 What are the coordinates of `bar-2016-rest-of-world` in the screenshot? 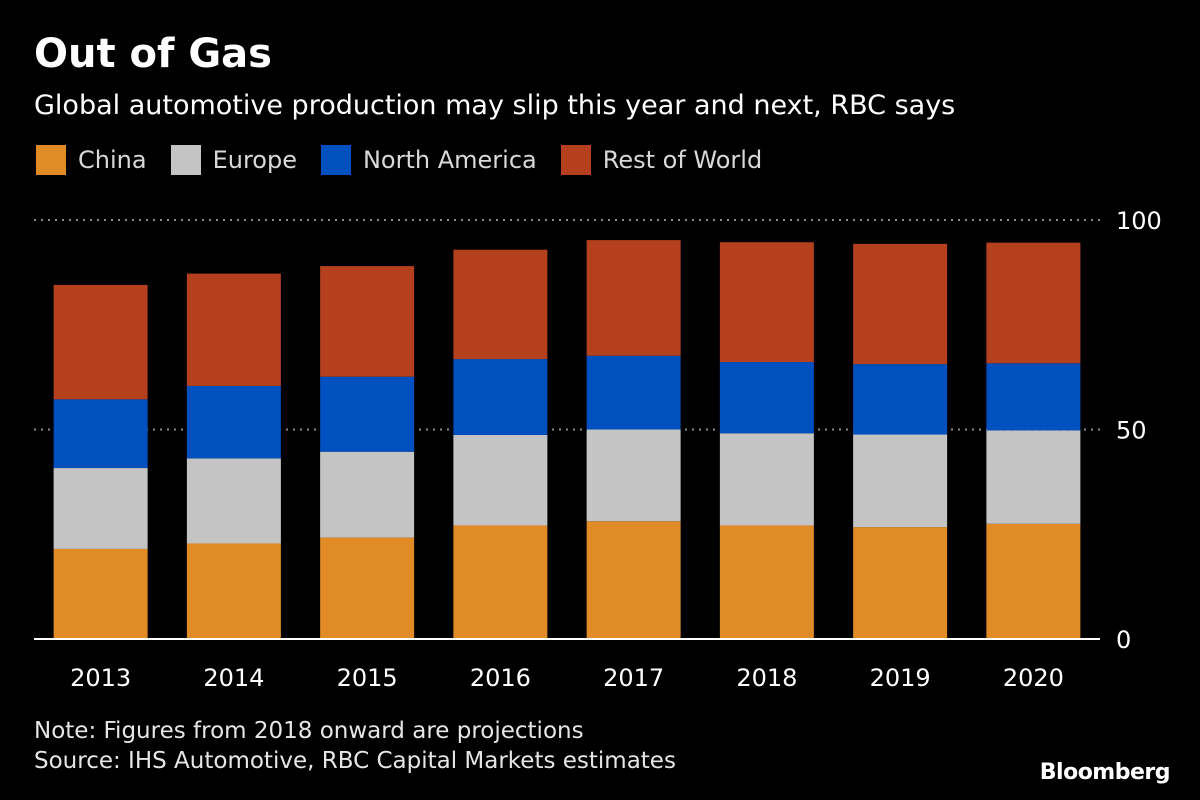 It's located at (500, 304).